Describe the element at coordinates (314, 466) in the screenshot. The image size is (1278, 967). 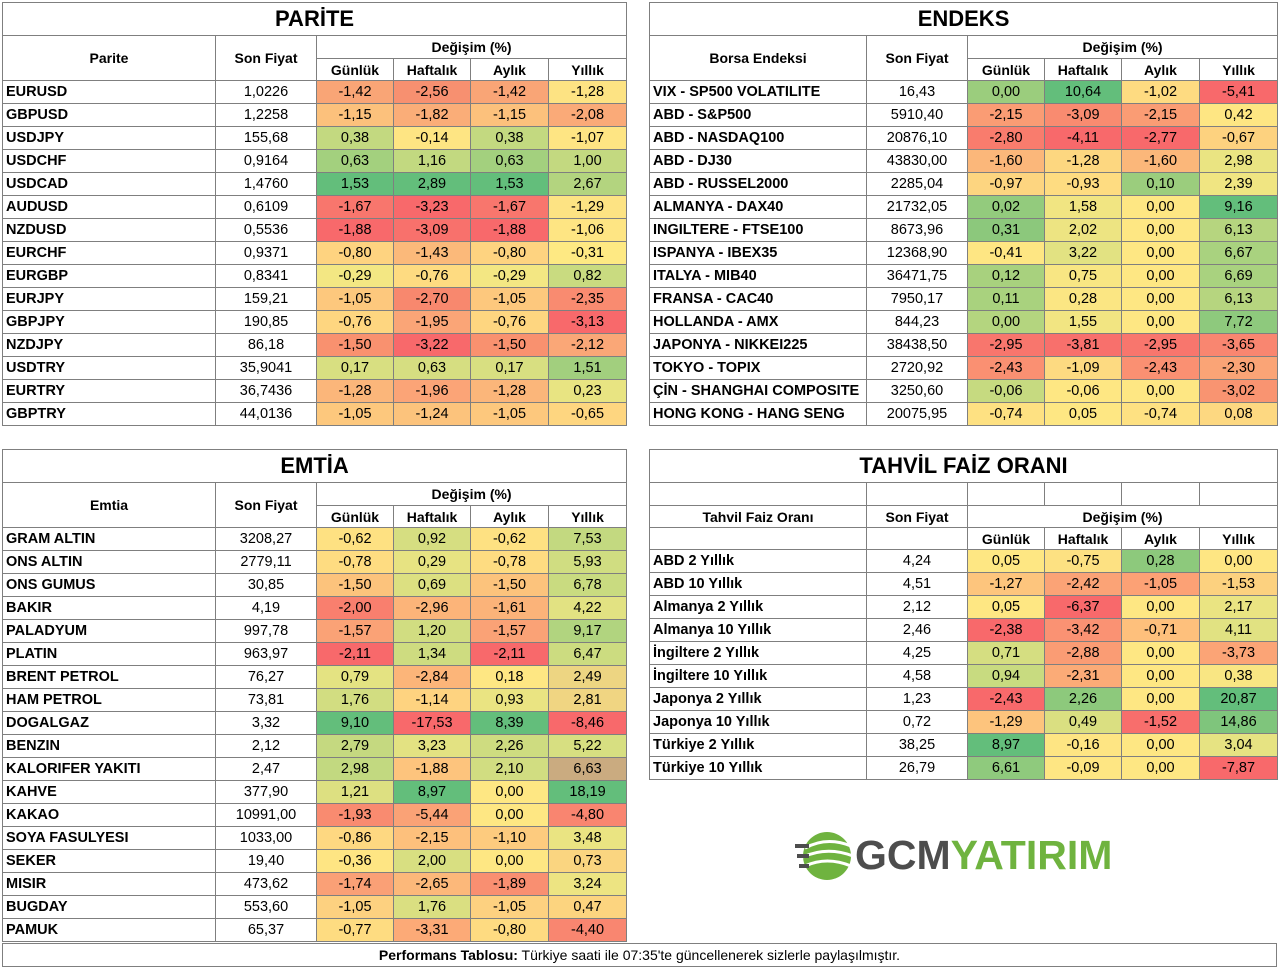
I see `emtia-title: EMTİA` at that location.